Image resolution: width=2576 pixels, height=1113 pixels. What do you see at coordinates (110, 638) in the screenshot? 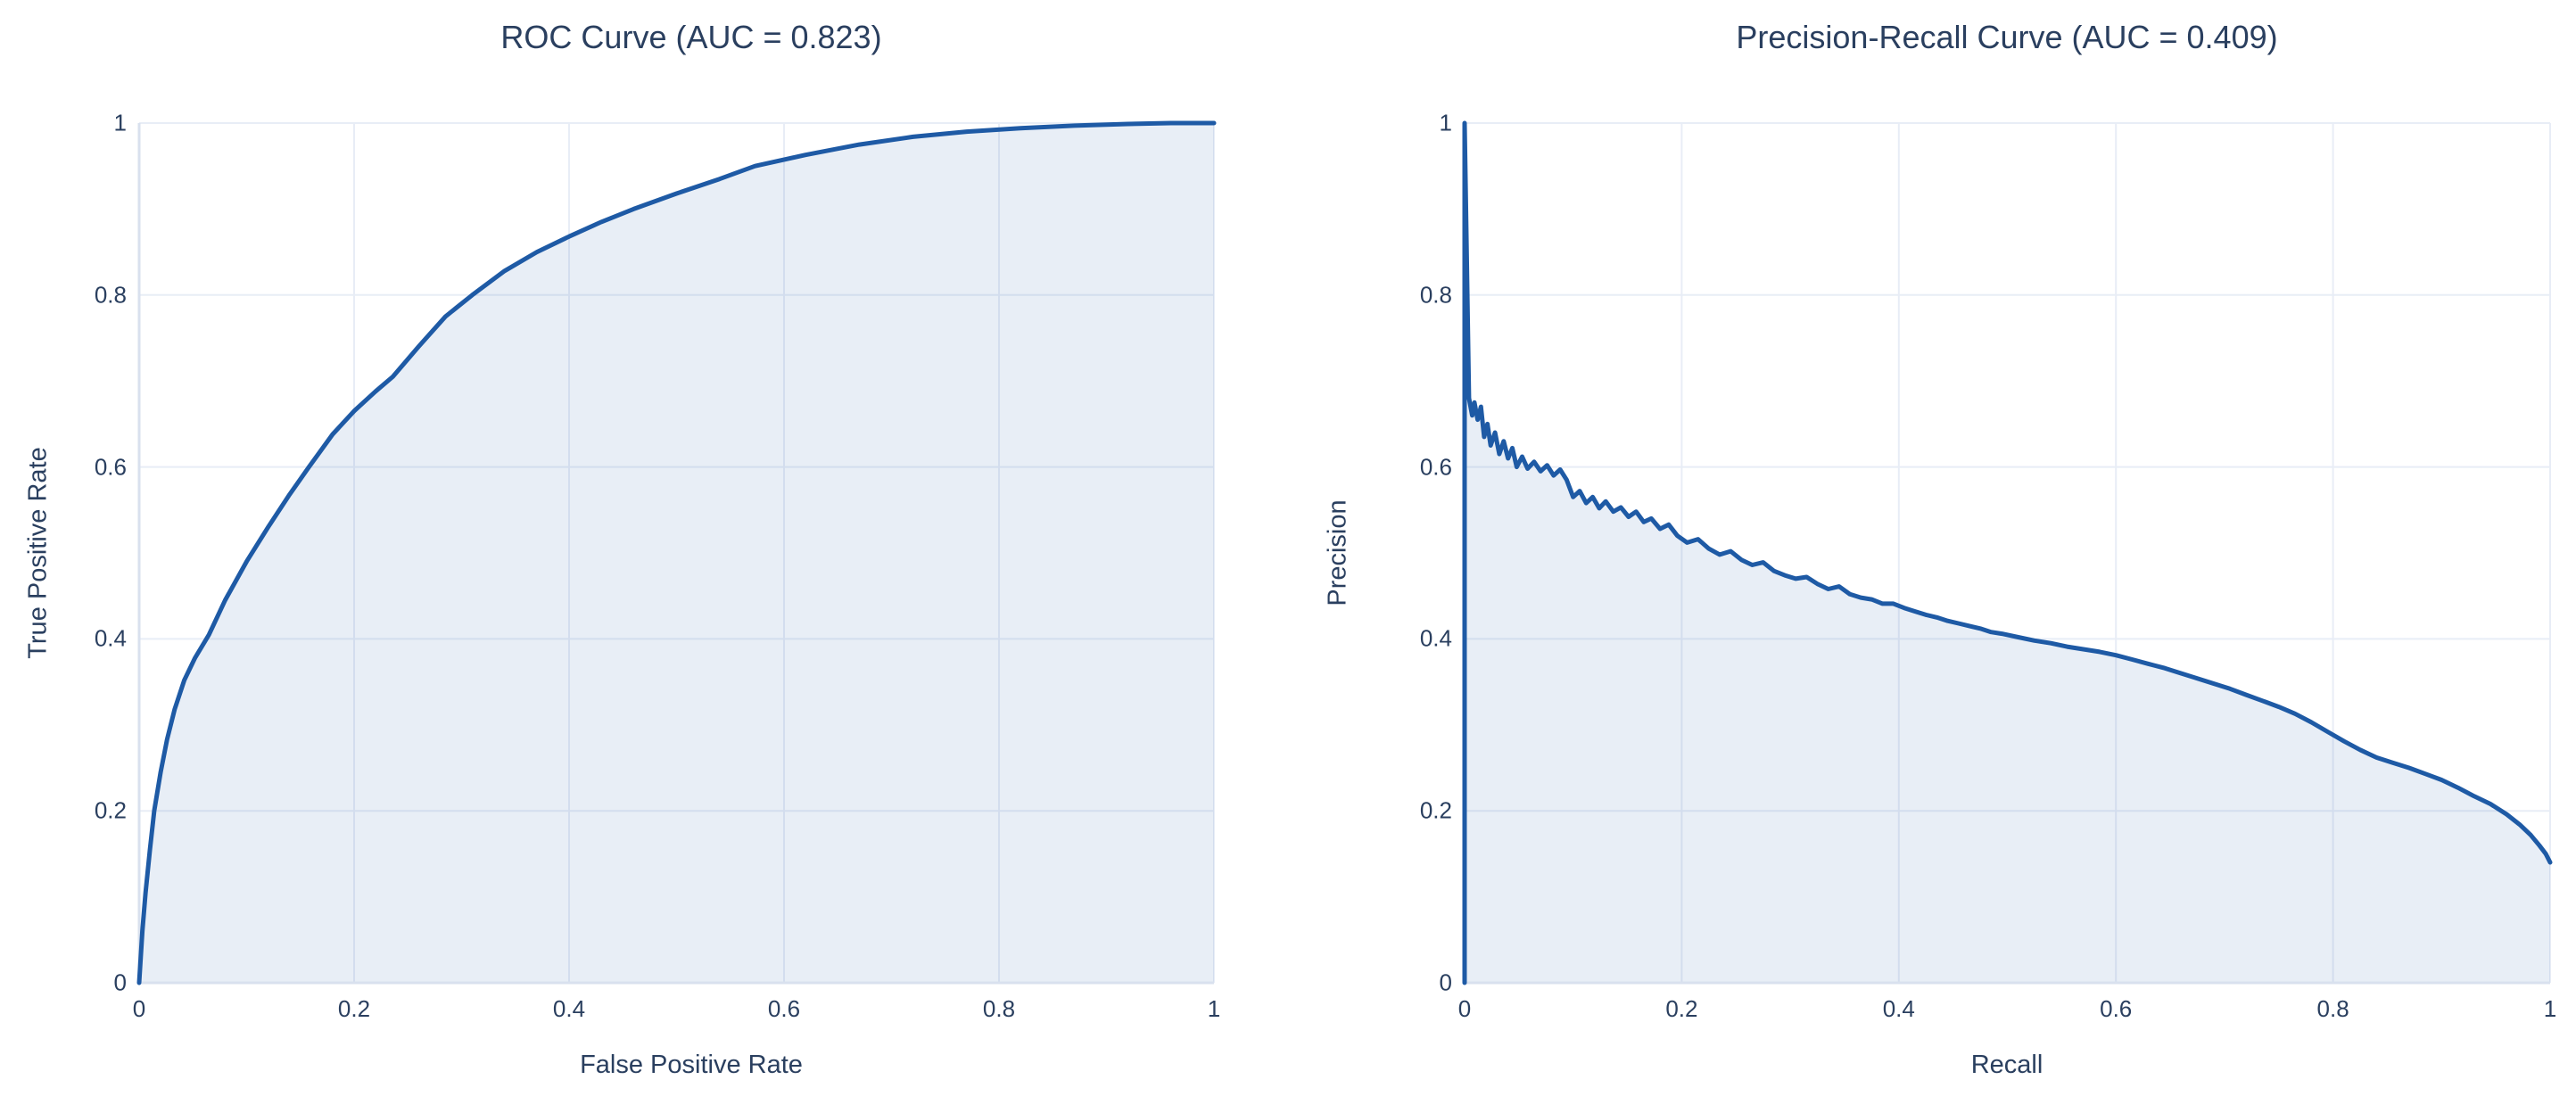
I see `roc-y-tick-label: 0.4` at bounding box center [110, 638].